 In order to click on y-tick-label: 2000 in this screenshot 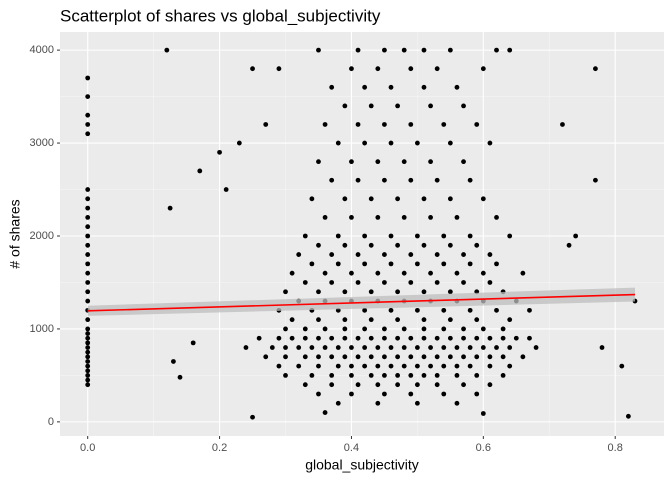, I will do `click(42, 236)`.